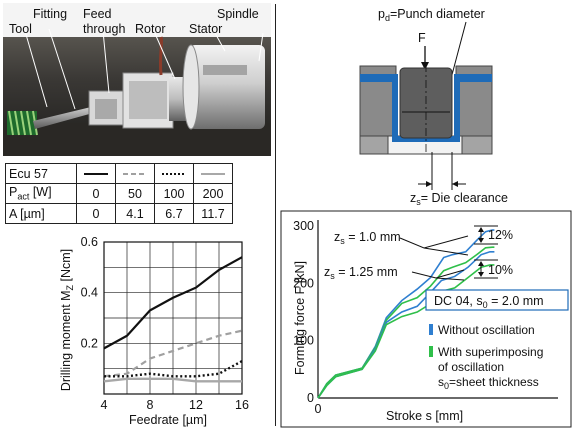  Describe the element at coordinates (238, 14) in the screenshot. I see `photo-label-spindle: Spindle` at that location.